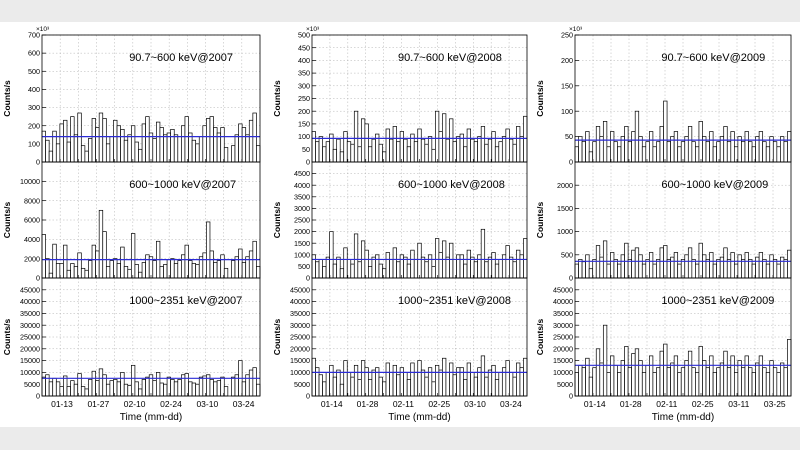  Describe the element at coordinates (98, 404) in the screenshot. I see `x-tick-label: 01-27` at that location.